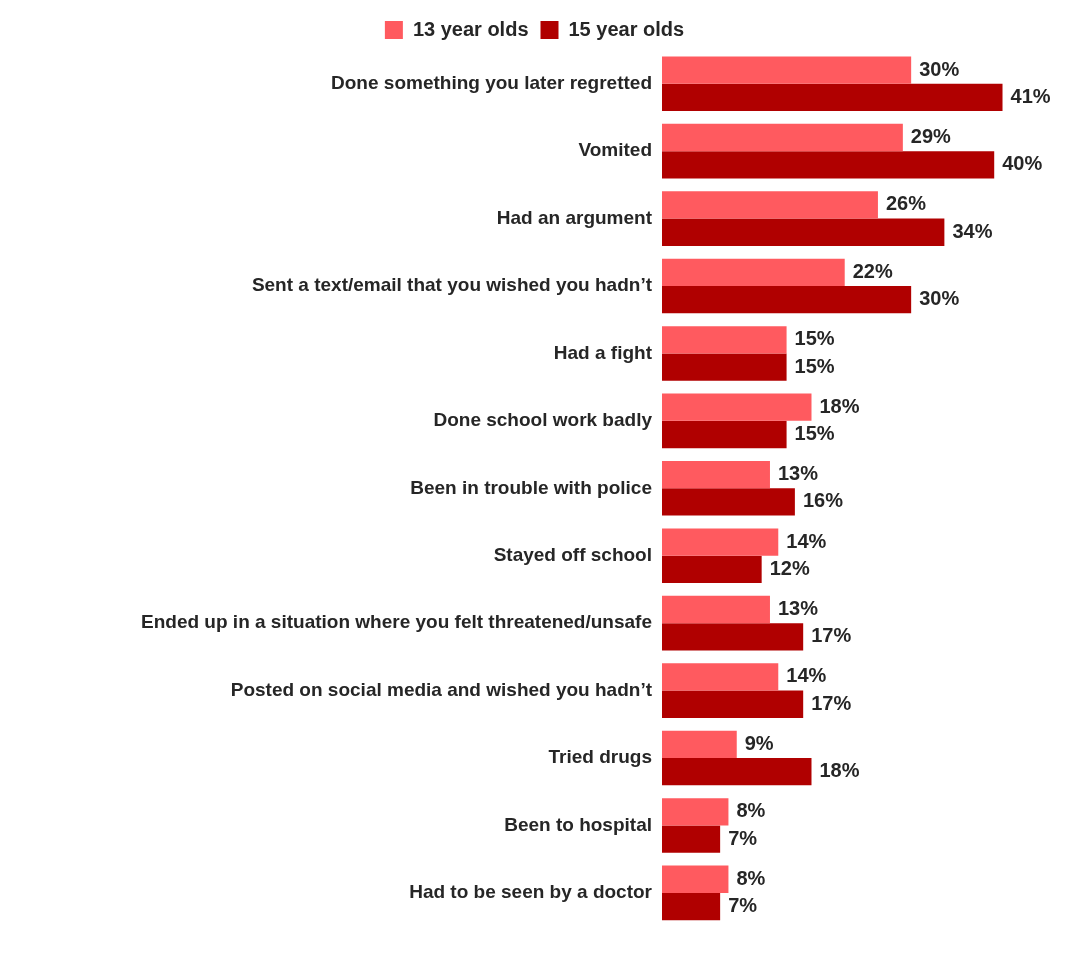 This screenshot has height=954, width=1075. I want to click on y-tick-label: Had a fight, so click(603, 352).